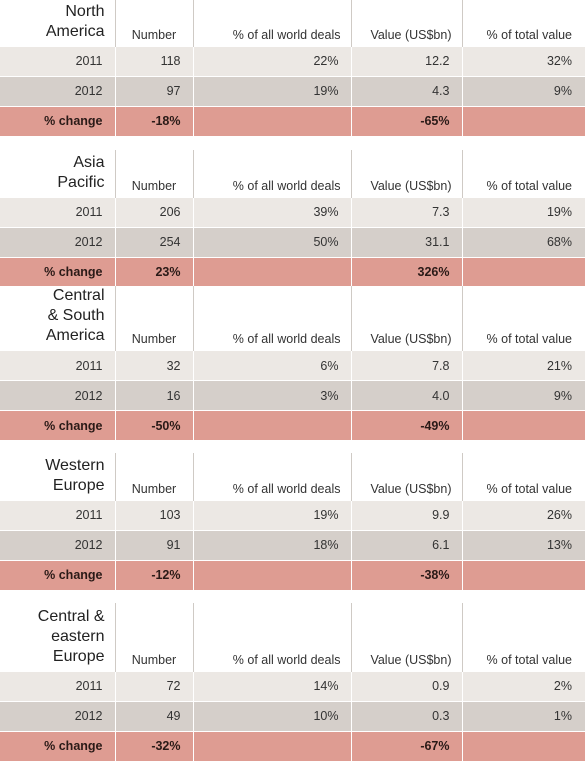 This screenshot has width=585, height=763. What do you see at coordinates (406, 211) in the screenshot?
I see `value-cell: 7.3` at bounding box center [406, 211].